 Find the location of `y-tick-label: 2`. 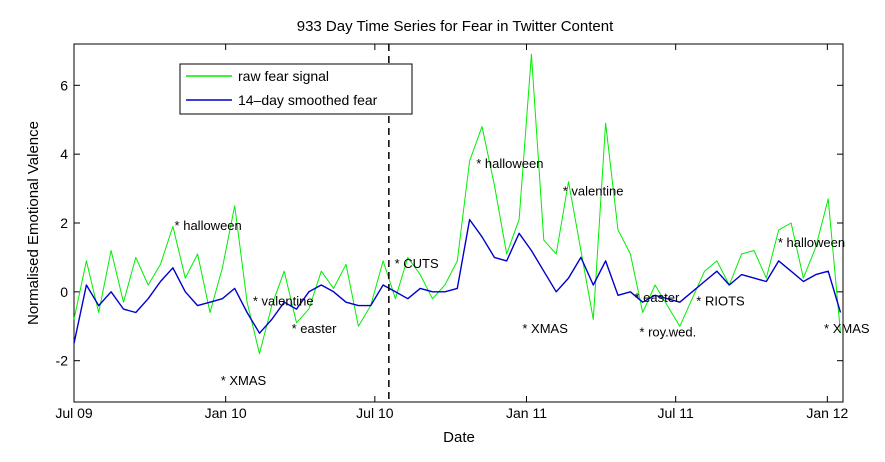

y-tick-label: 2 is located at coordinates (64, 223).